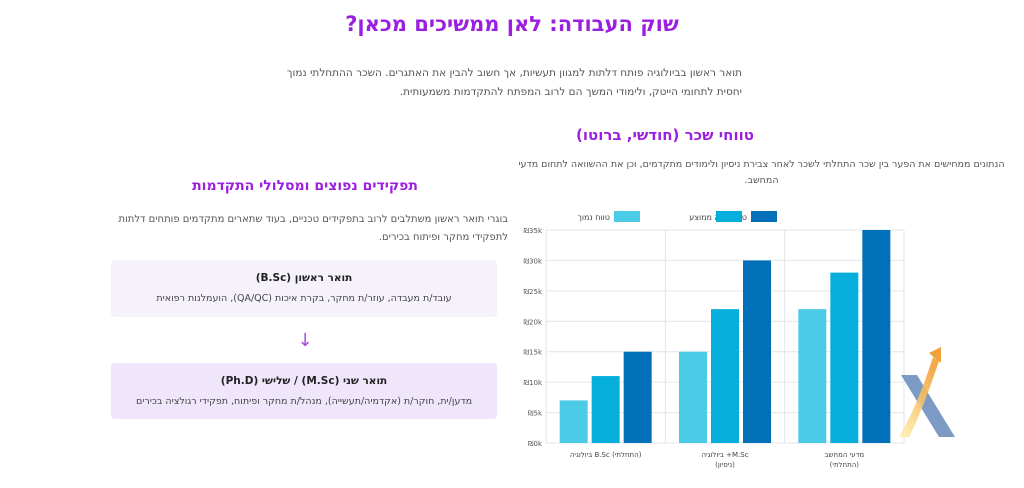 The image size is (1024, 488). Describe the element at coordinates (594, 217) in the screenshot. I see `legend-label: טווח נמוך` at that location.